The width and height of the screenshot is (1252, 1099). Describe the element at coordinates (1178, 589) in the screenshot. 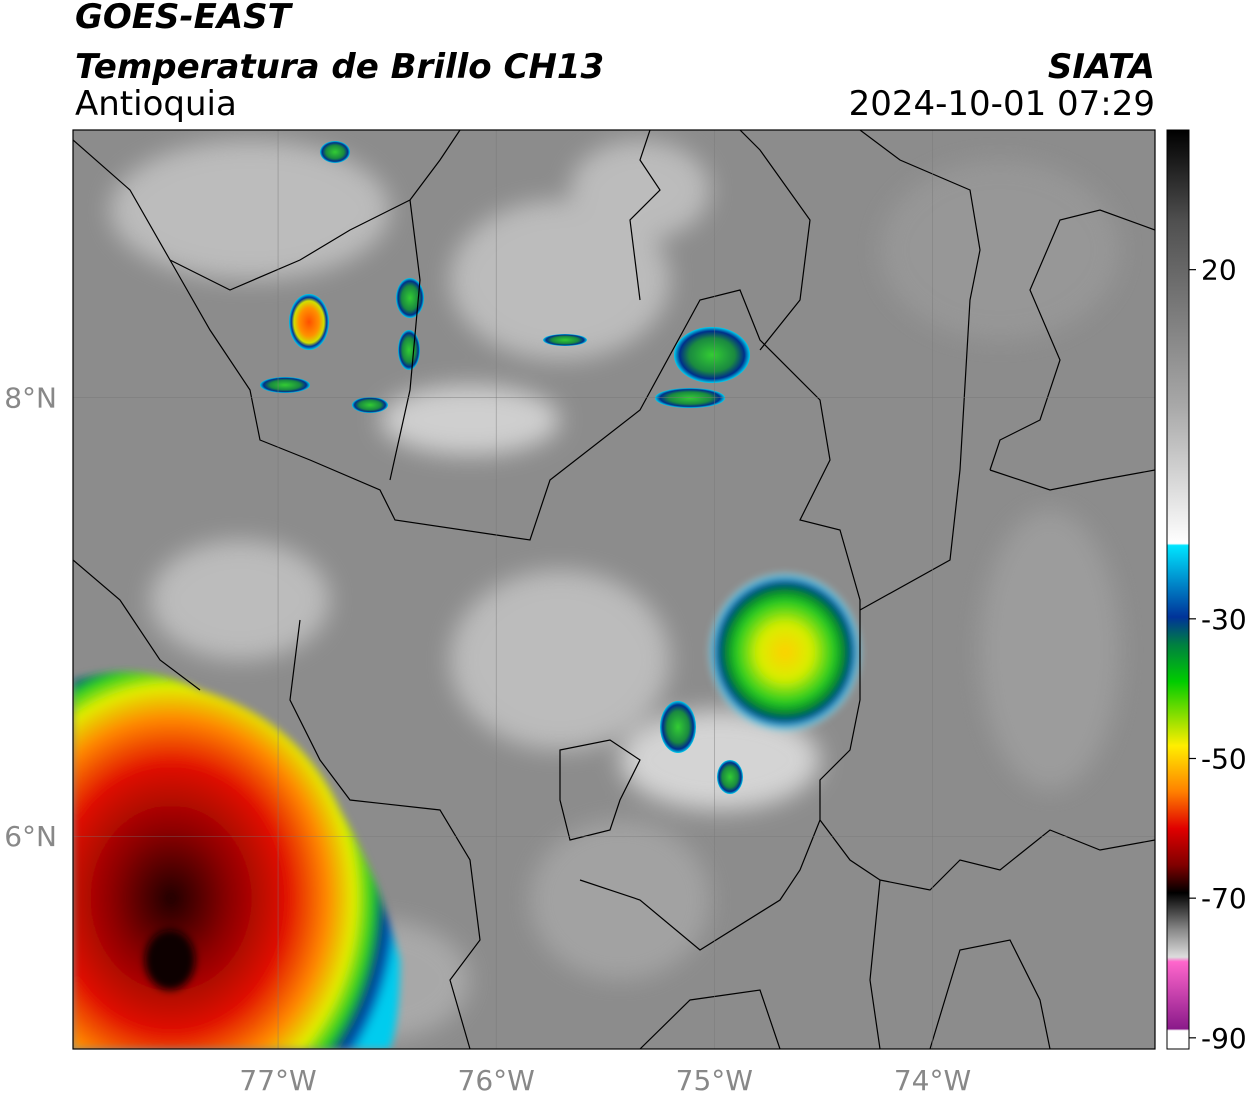

I see `colorbar` at that location.